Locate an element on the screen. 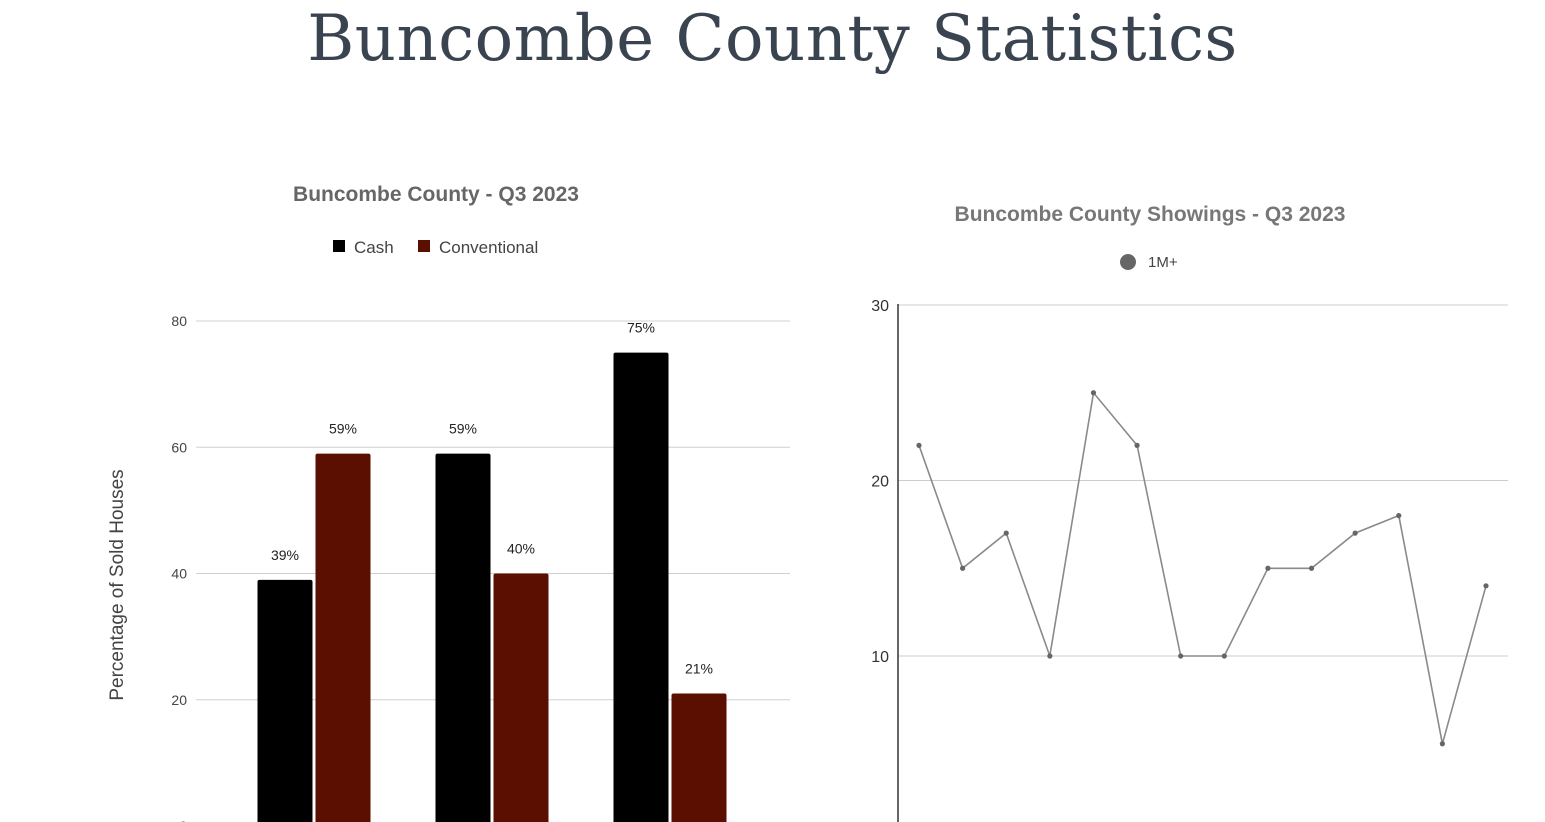  line-y-tick-label: 10 is located at coordinates (880, 657).